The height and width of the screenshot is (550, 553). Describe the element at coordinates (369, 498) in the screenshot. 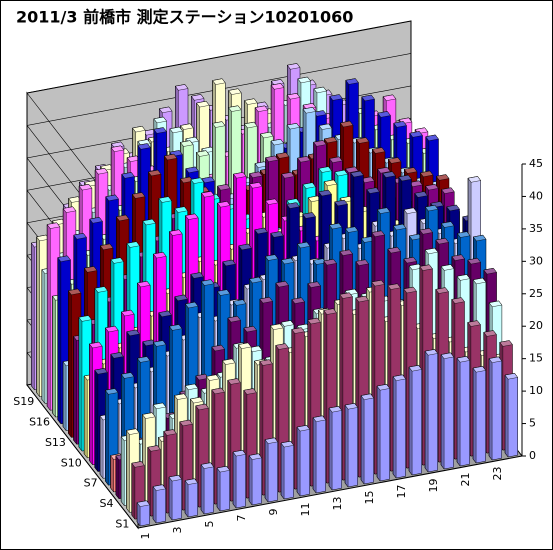

I see `x-tick-label: 15` at that location.